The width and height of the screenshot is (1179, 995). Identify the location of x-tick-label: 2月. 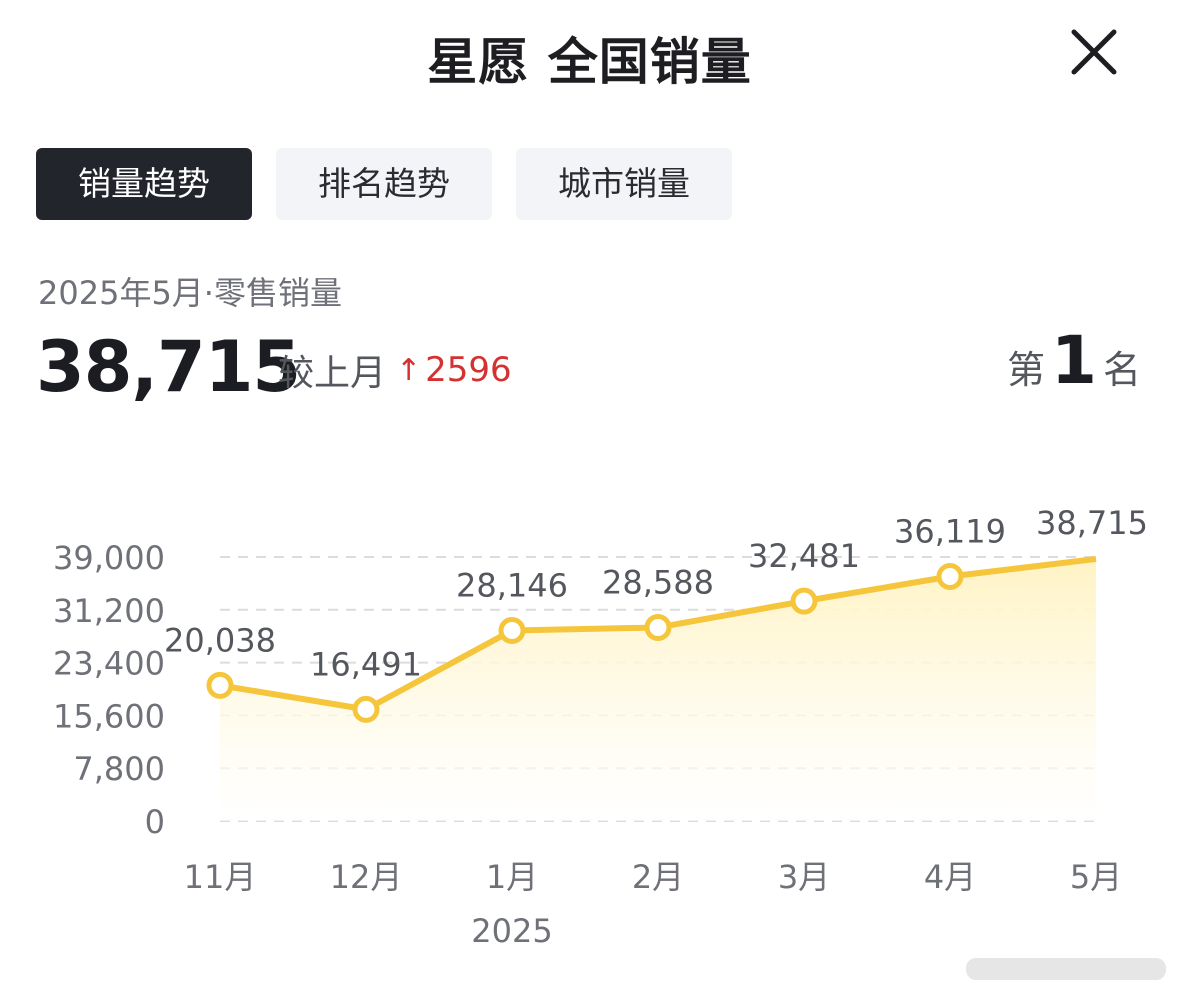
(658, 877).